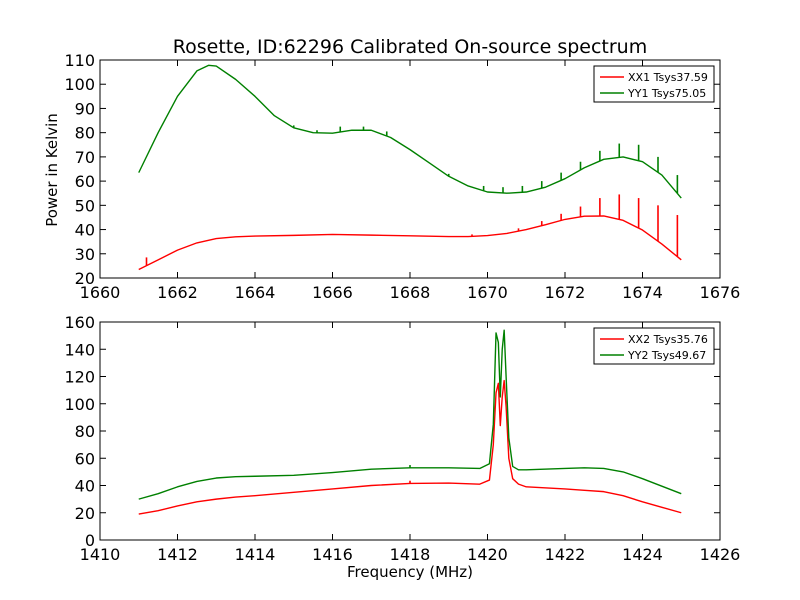 This screenshot has width=800, height=600. Describe the element at coordinates (666, 355) in the screenshot. I see `chart-2-legend-entry-2: YY2 Tsys49.67` at that location.